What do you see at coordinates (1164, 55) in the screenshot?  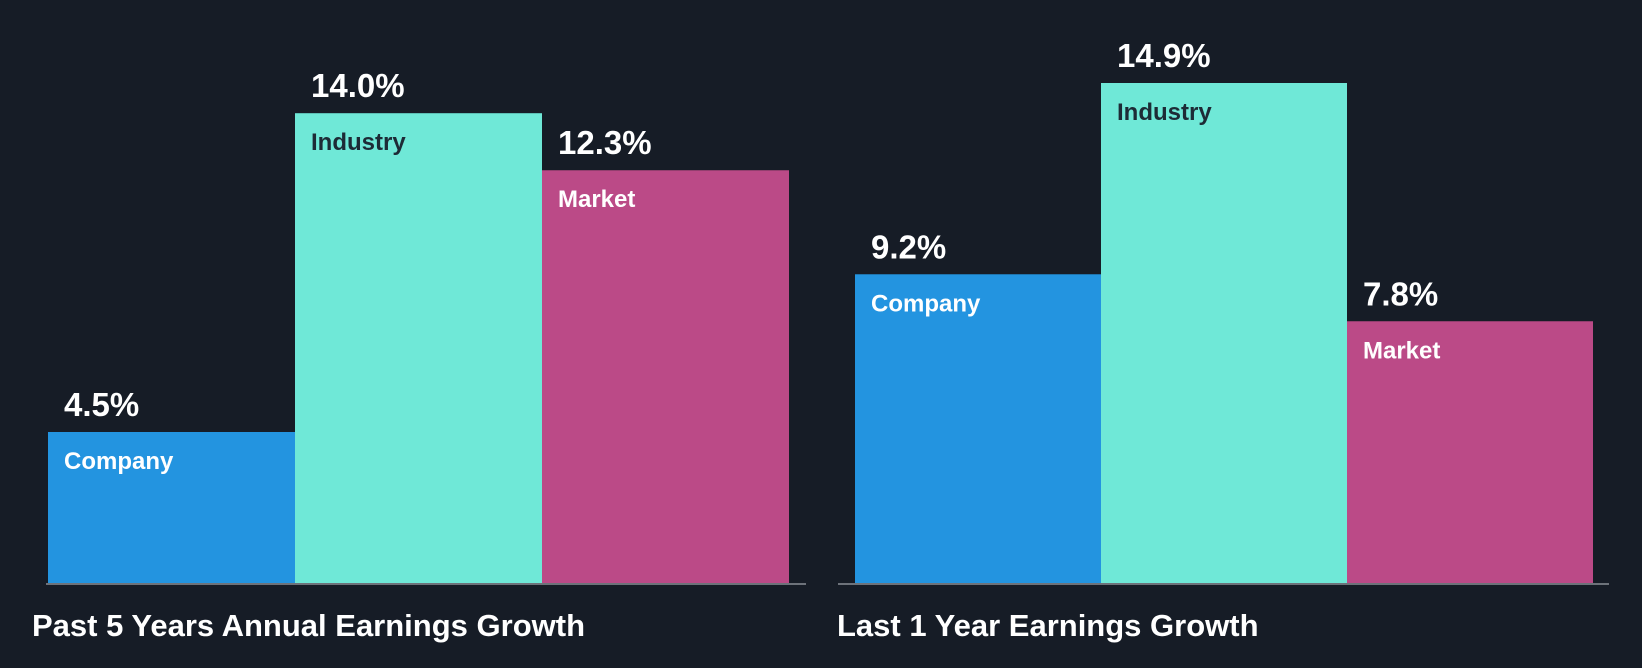 I see `value-label-industry: 14.9%` at bounding box center [1164, 55].